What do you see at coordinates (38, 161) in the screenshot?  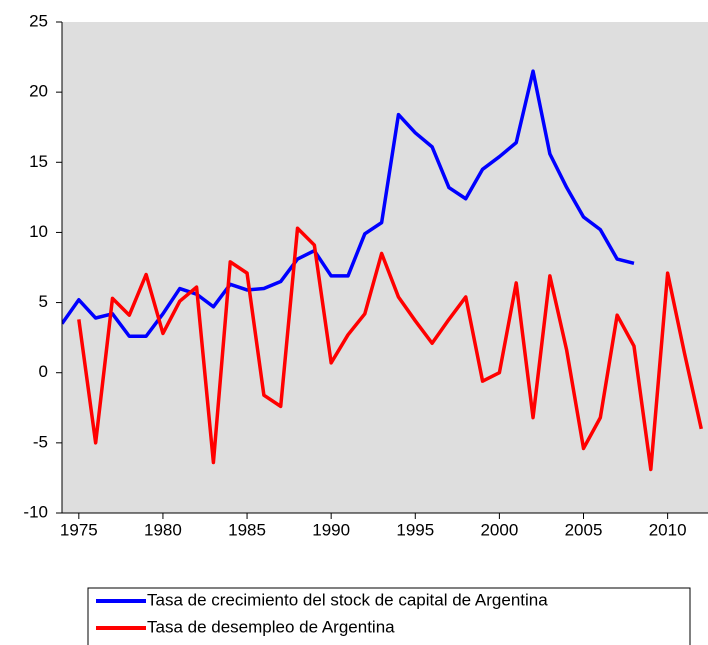 I see `y-tick-label: 15` at bounding box center [38, 161].